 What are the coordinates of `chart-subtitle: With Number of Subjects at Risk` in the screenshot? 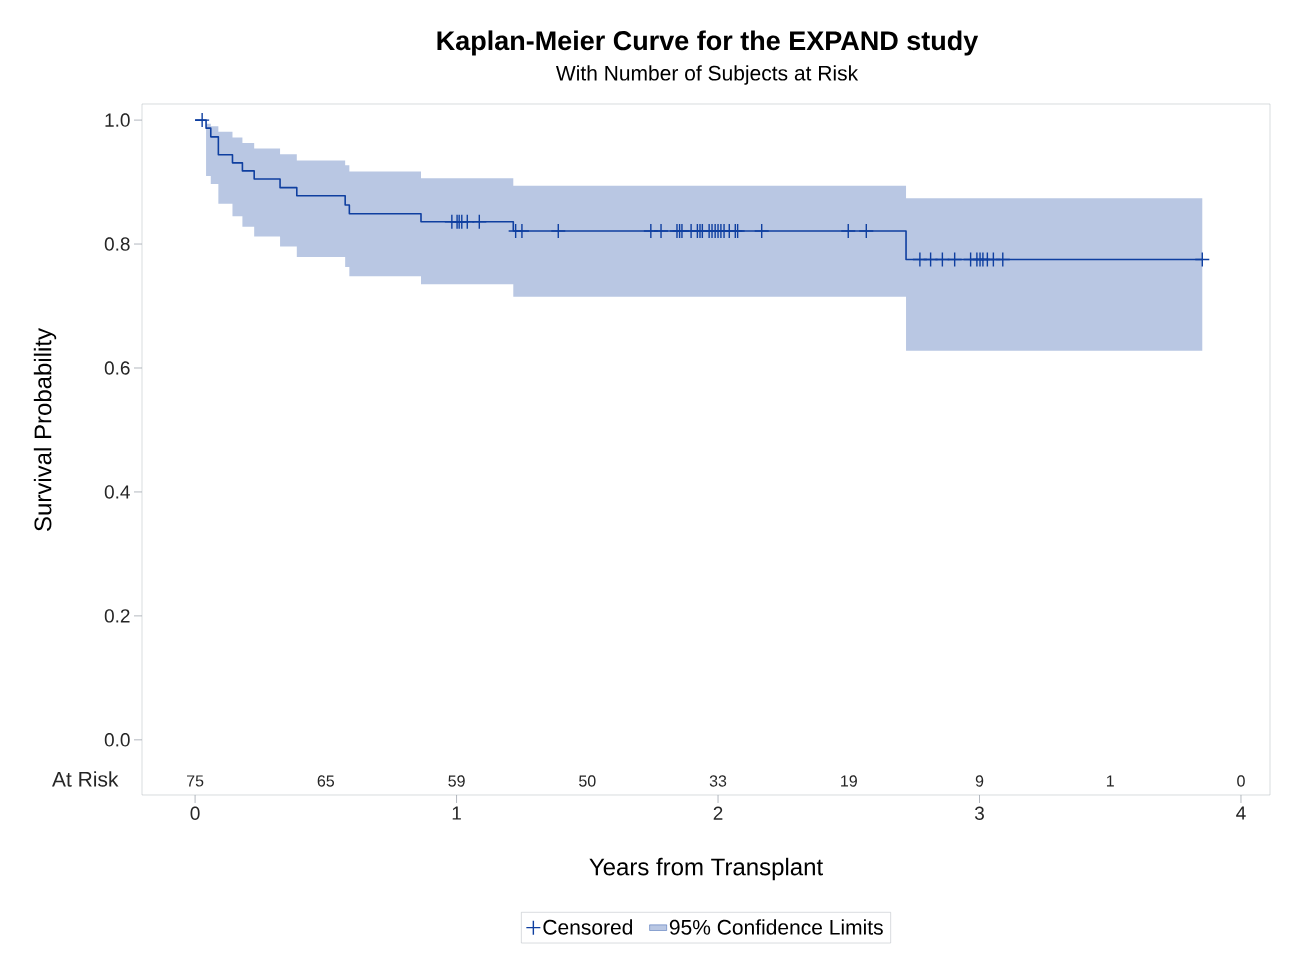 It's located at (707, 75).